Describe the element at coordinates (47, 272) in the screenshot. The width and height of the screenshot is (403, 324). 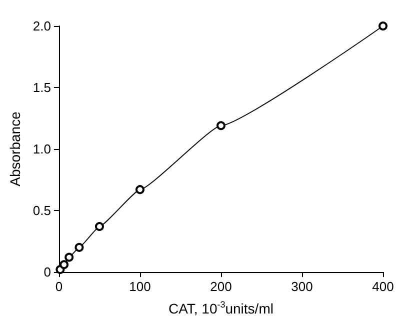
I see `y-tick-label: 0` at that location.